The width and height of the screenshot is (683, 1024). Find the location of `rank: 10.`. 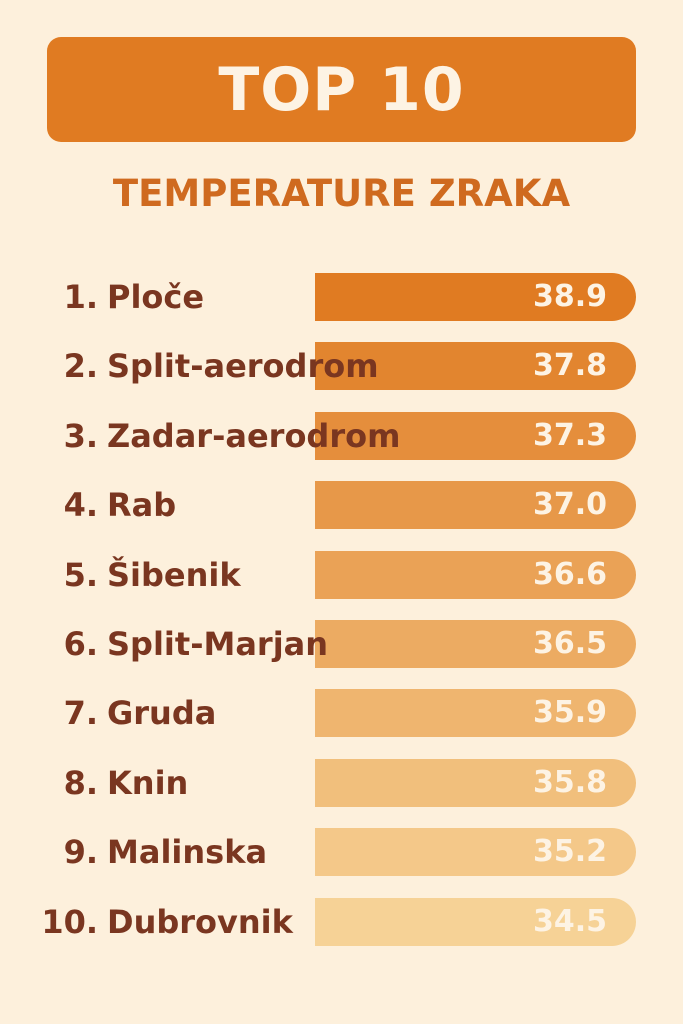

rank: 10. is located at coordinates (69, 921).